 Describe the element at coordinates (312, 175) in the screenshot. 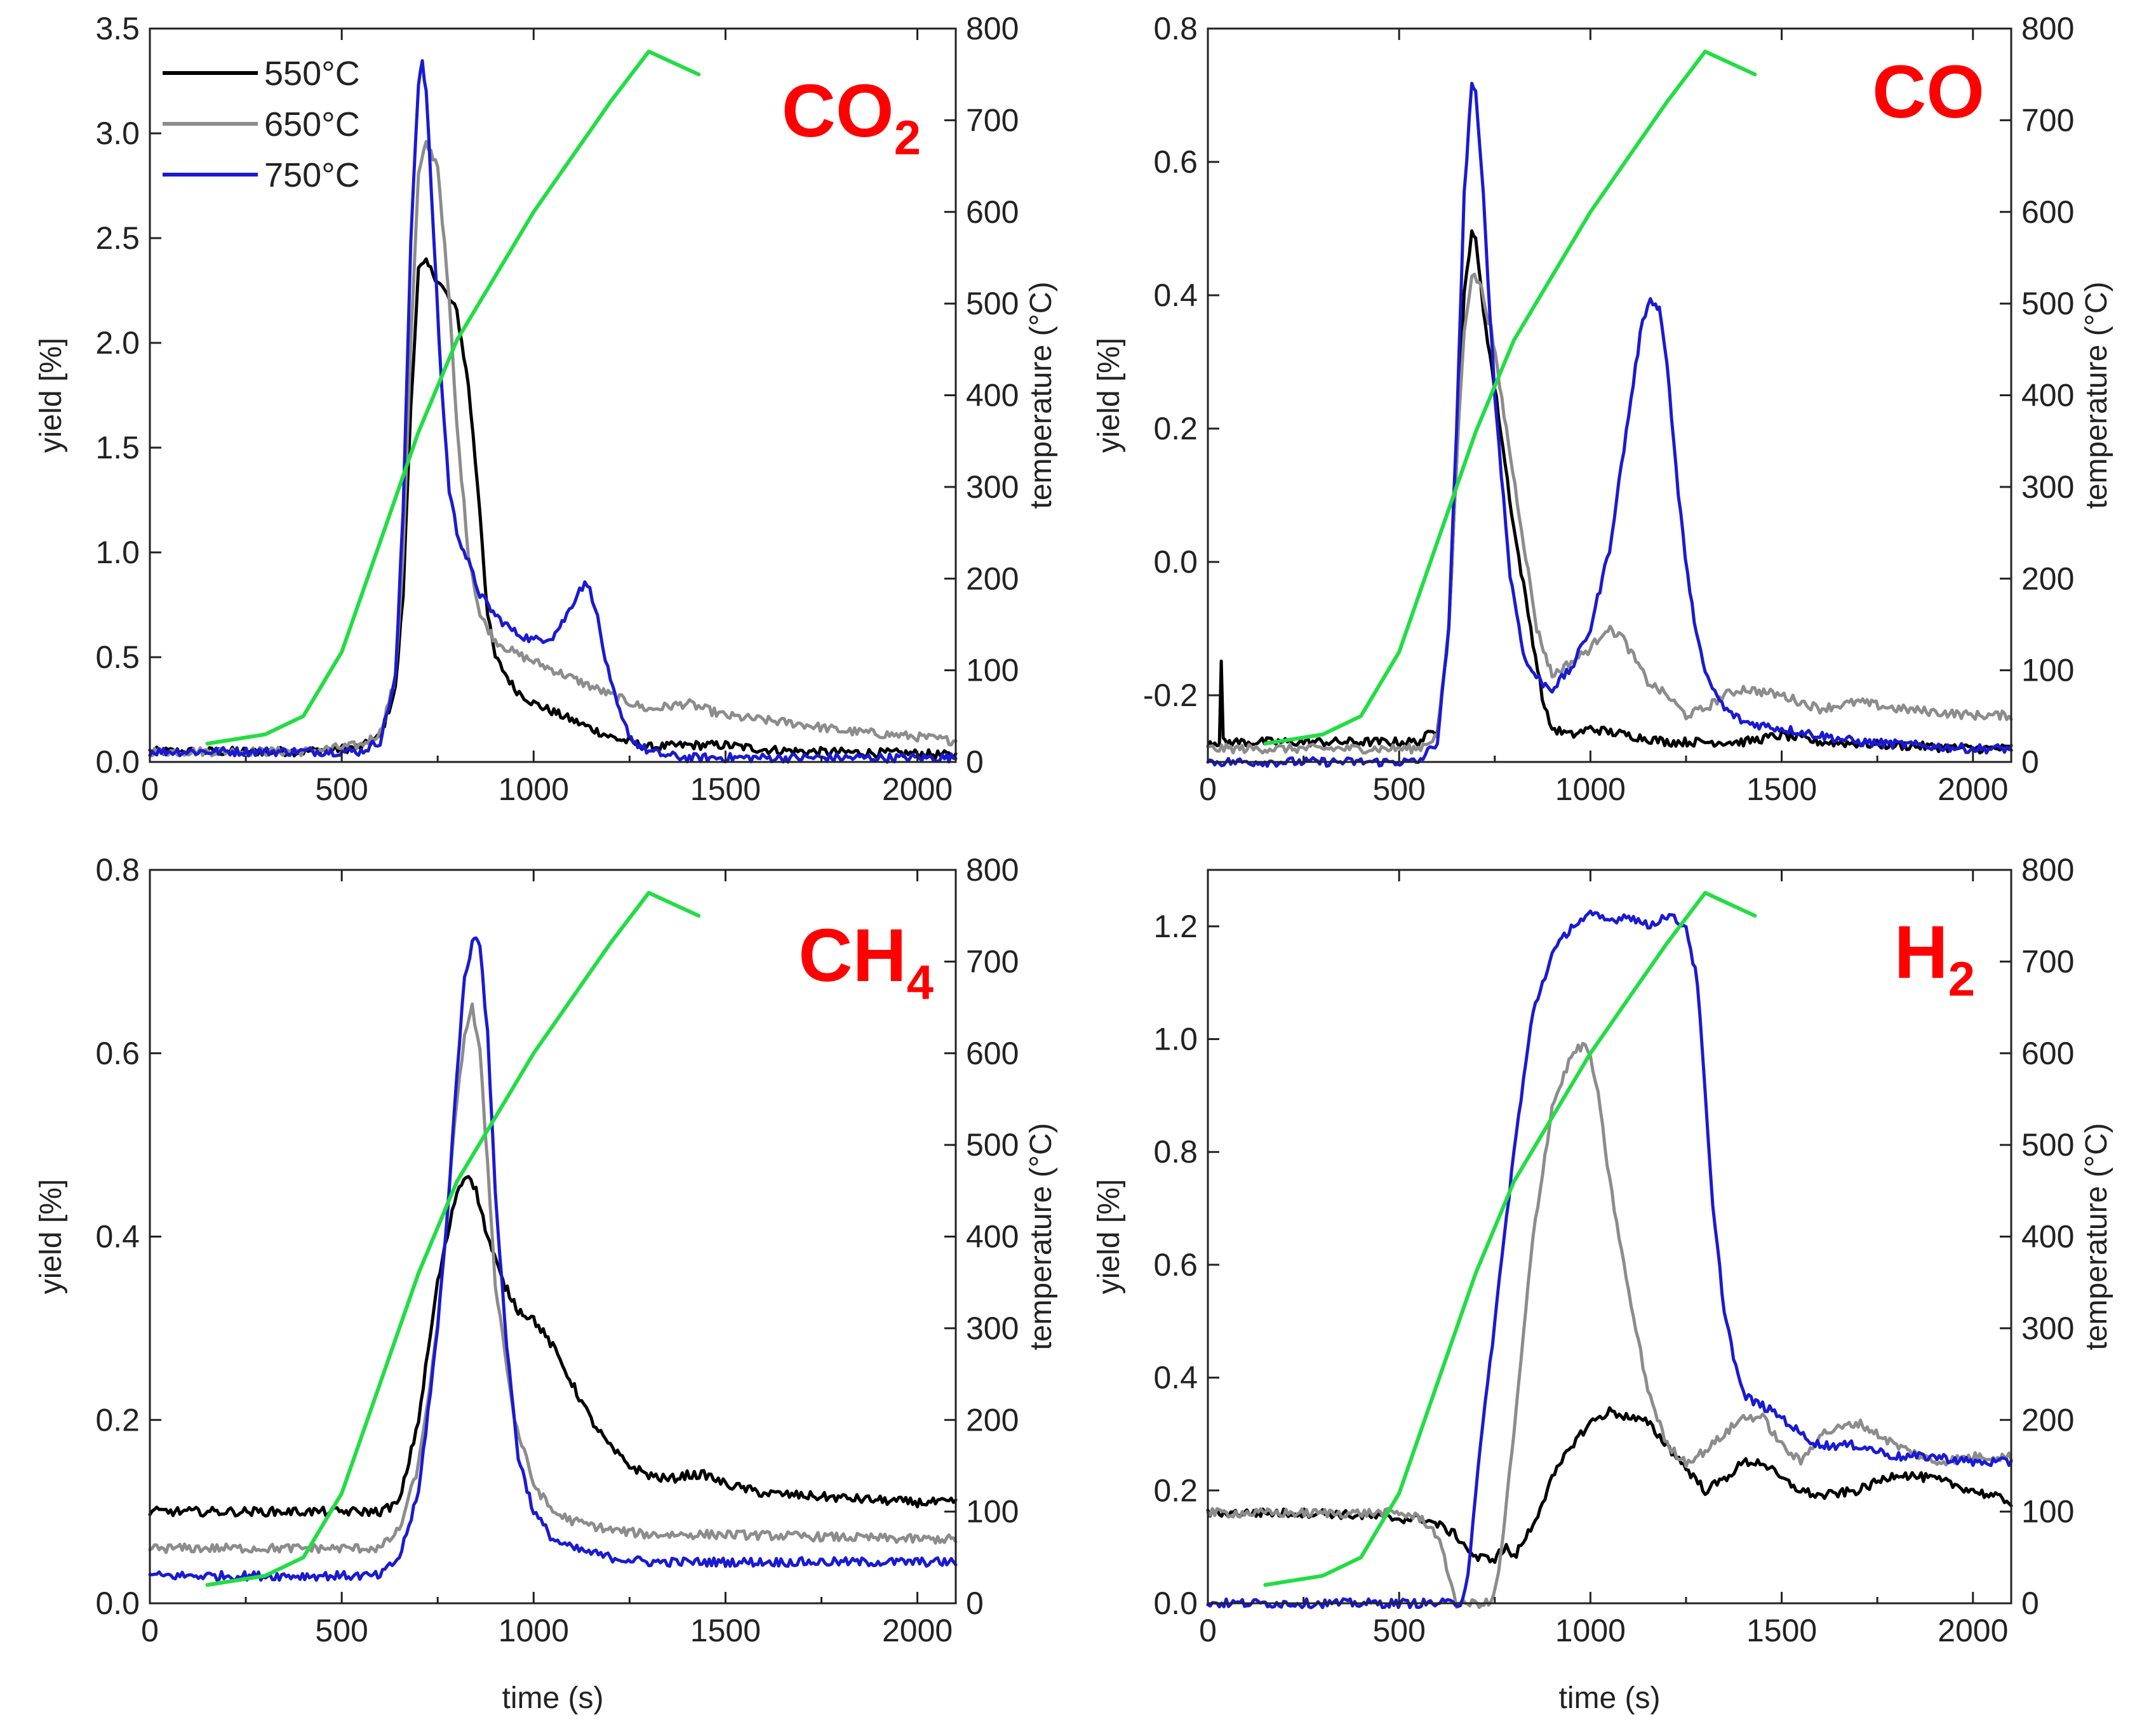

I see `legend-entry: 750°C` at that location.